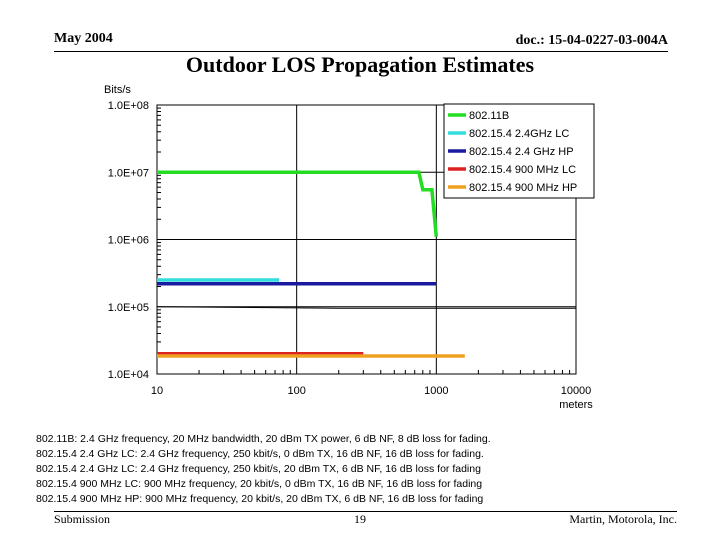 The width and height of the screenshot is (720, 540). What do you see at coordinates (521, 152) in the screenshot?
I see `legend-label: 802.15.4 2.4 GHz HP` at bounding box center [521, 152].